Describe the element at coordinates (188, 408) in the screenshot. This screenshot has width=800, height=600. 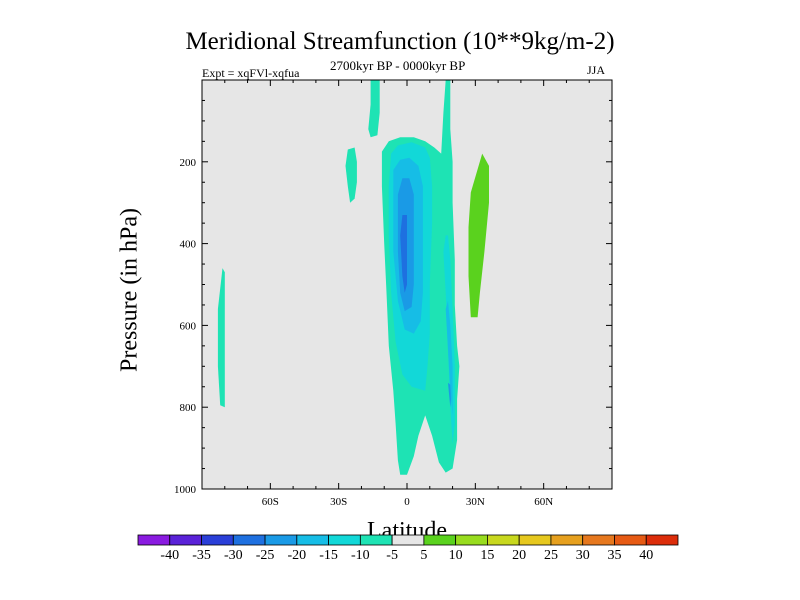
I see `y-tick-label: 800` at that location.